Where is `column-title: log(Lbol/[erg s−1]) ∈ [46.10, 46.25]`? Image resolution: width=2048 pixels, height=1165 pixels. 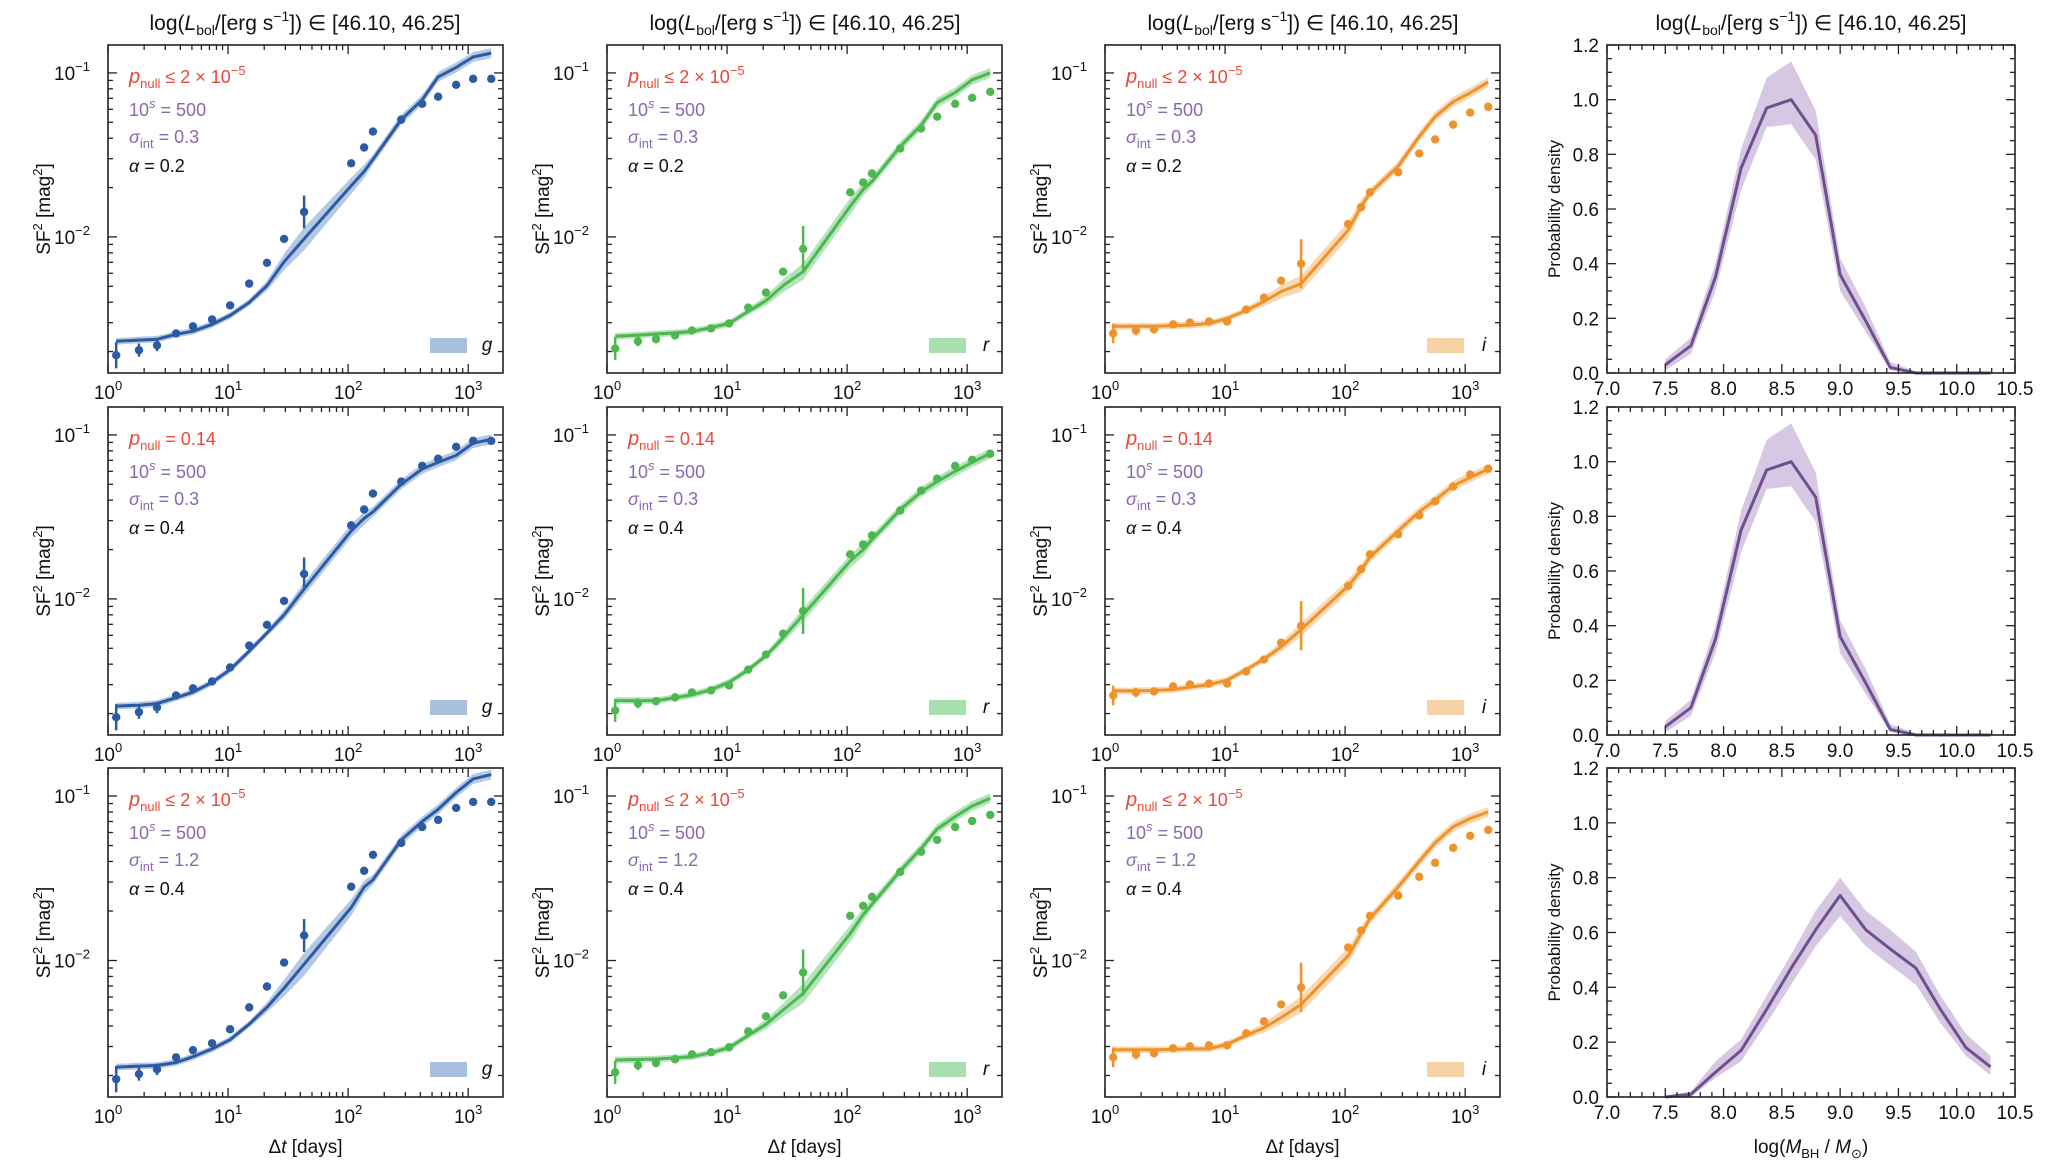 column-title: log(Lbol/[erg s−1]) ∈ [46.10, 46.25] is located at coordinates (1303, 23).